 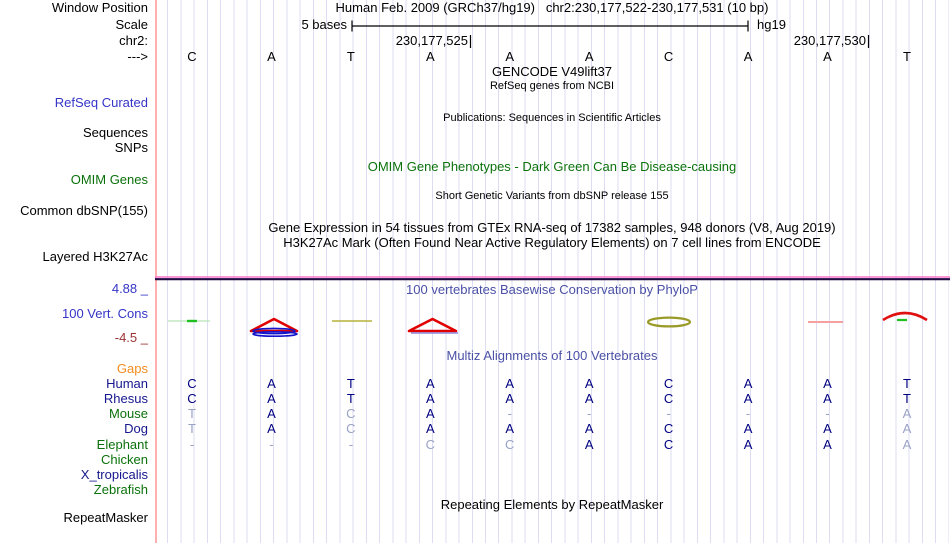 What do you see at coordinates (95, 256) in the screenshot?
I see `track-label-layered-h3k27ac: Layered H3K27Ac` at bounding box center [95, 256].